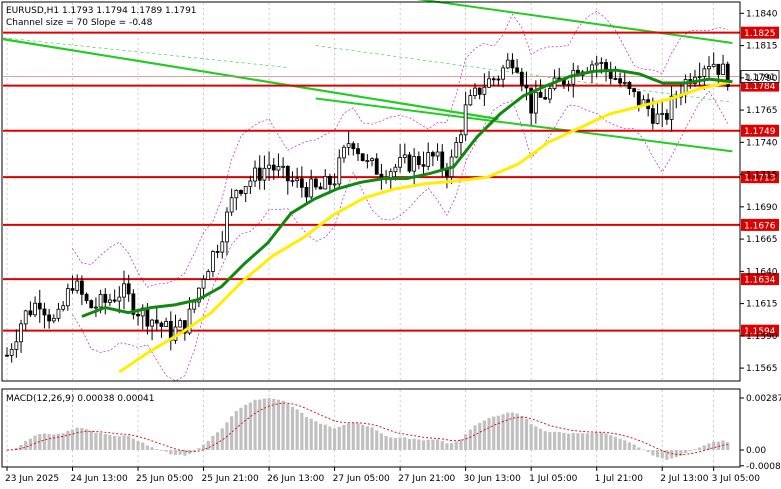  I want to click on price-tick-label: 1.1640, so click(762, 272).